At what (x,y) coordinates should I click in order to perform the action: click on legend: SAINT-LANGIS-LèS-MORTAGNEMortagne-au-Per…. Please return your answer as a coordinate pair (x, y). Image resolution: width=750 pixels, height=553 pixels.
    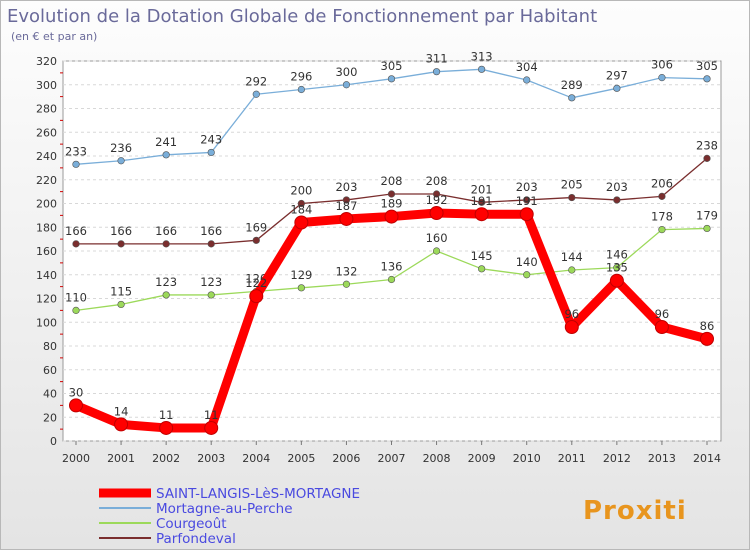
    Looking at the image, I should click on (229, 516).